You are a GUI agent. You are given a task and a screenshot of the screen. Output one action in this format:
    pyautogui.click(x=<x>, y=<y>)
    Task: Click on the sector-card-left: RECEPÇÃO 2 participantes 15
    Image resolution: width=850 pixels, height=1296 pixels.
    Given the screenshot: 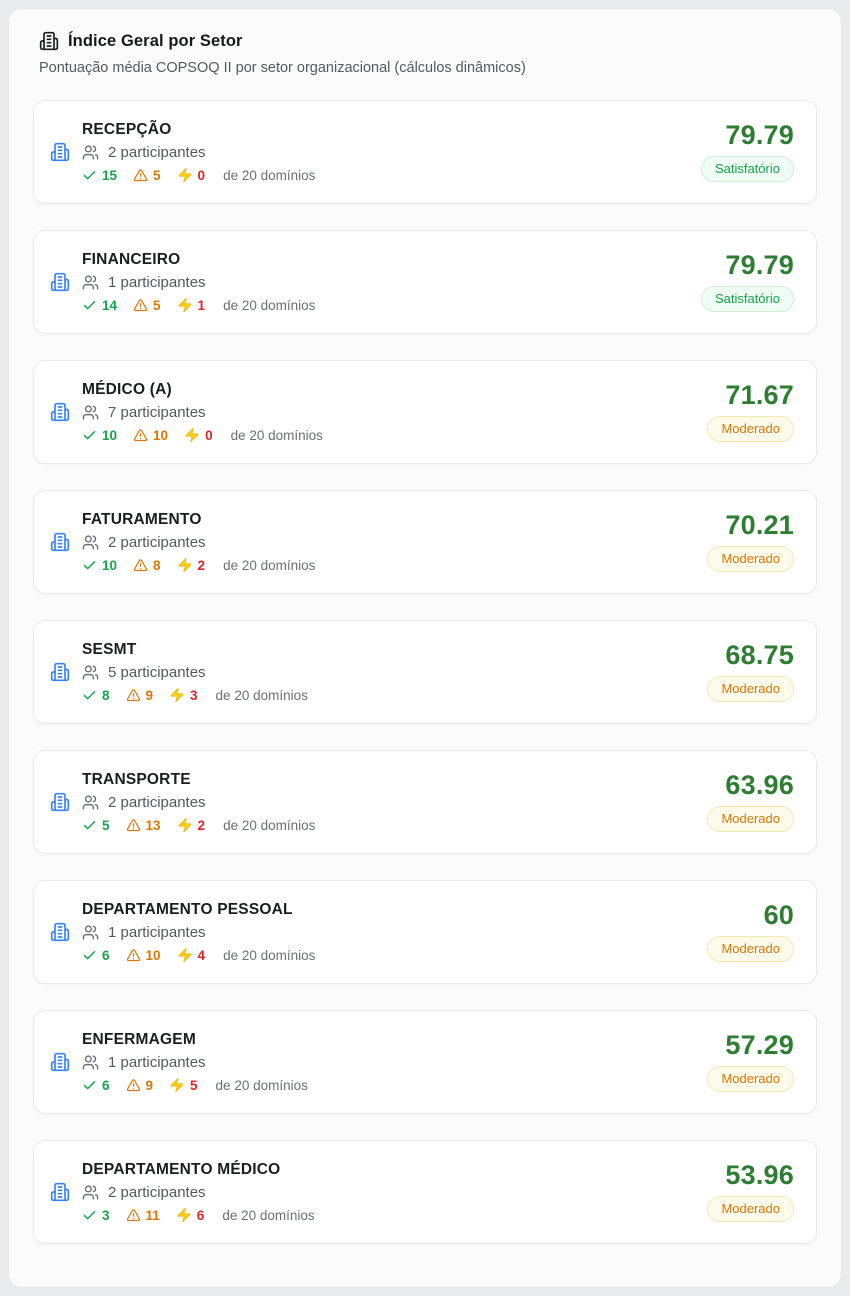 What is the action you would take?
    pyautogui.click(x=182, y=152)
    